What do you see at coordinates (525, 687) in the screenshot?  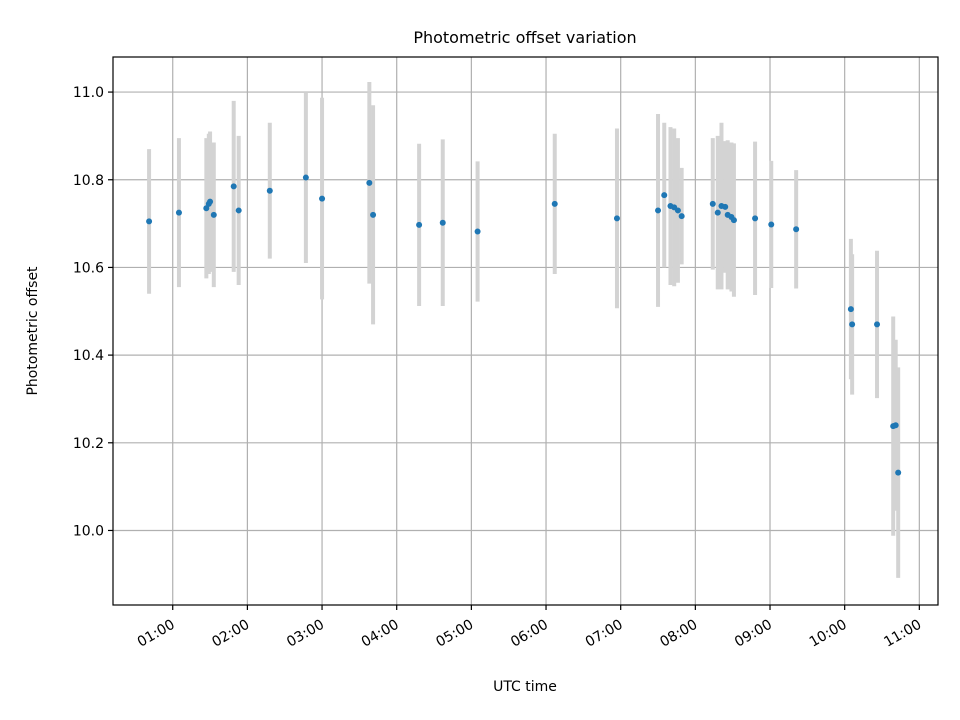 I see `x-axis-label: UTC time` at bounding box center [525, 687].